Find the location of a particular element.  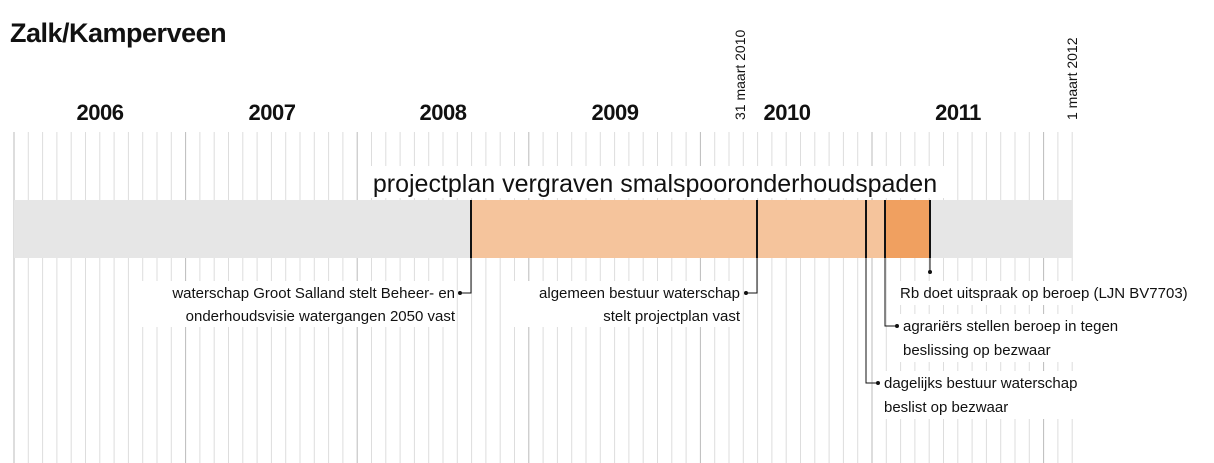

appeal-period is located at coordinates (907, 229).